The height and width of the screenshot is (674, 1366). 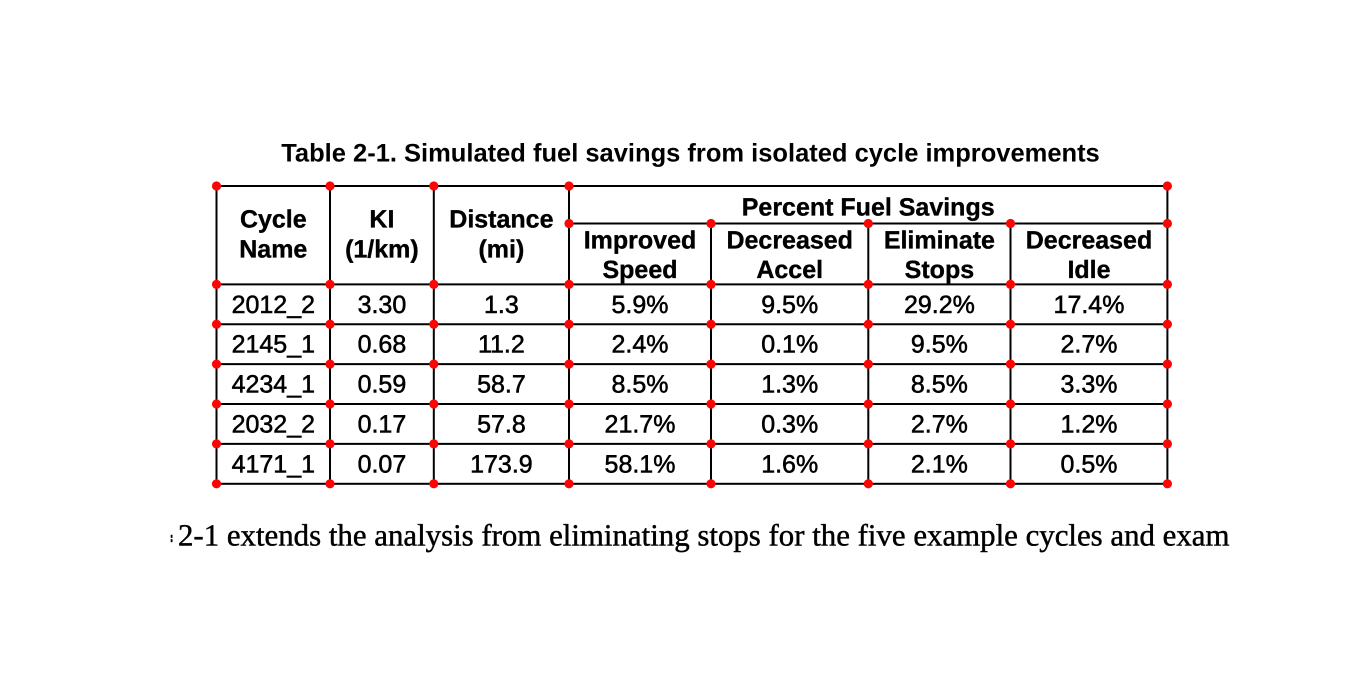 What do you see at coordinates (273, 249) in the screenshot?
I see `svg-text: Name` at bounding box center [273, 249].